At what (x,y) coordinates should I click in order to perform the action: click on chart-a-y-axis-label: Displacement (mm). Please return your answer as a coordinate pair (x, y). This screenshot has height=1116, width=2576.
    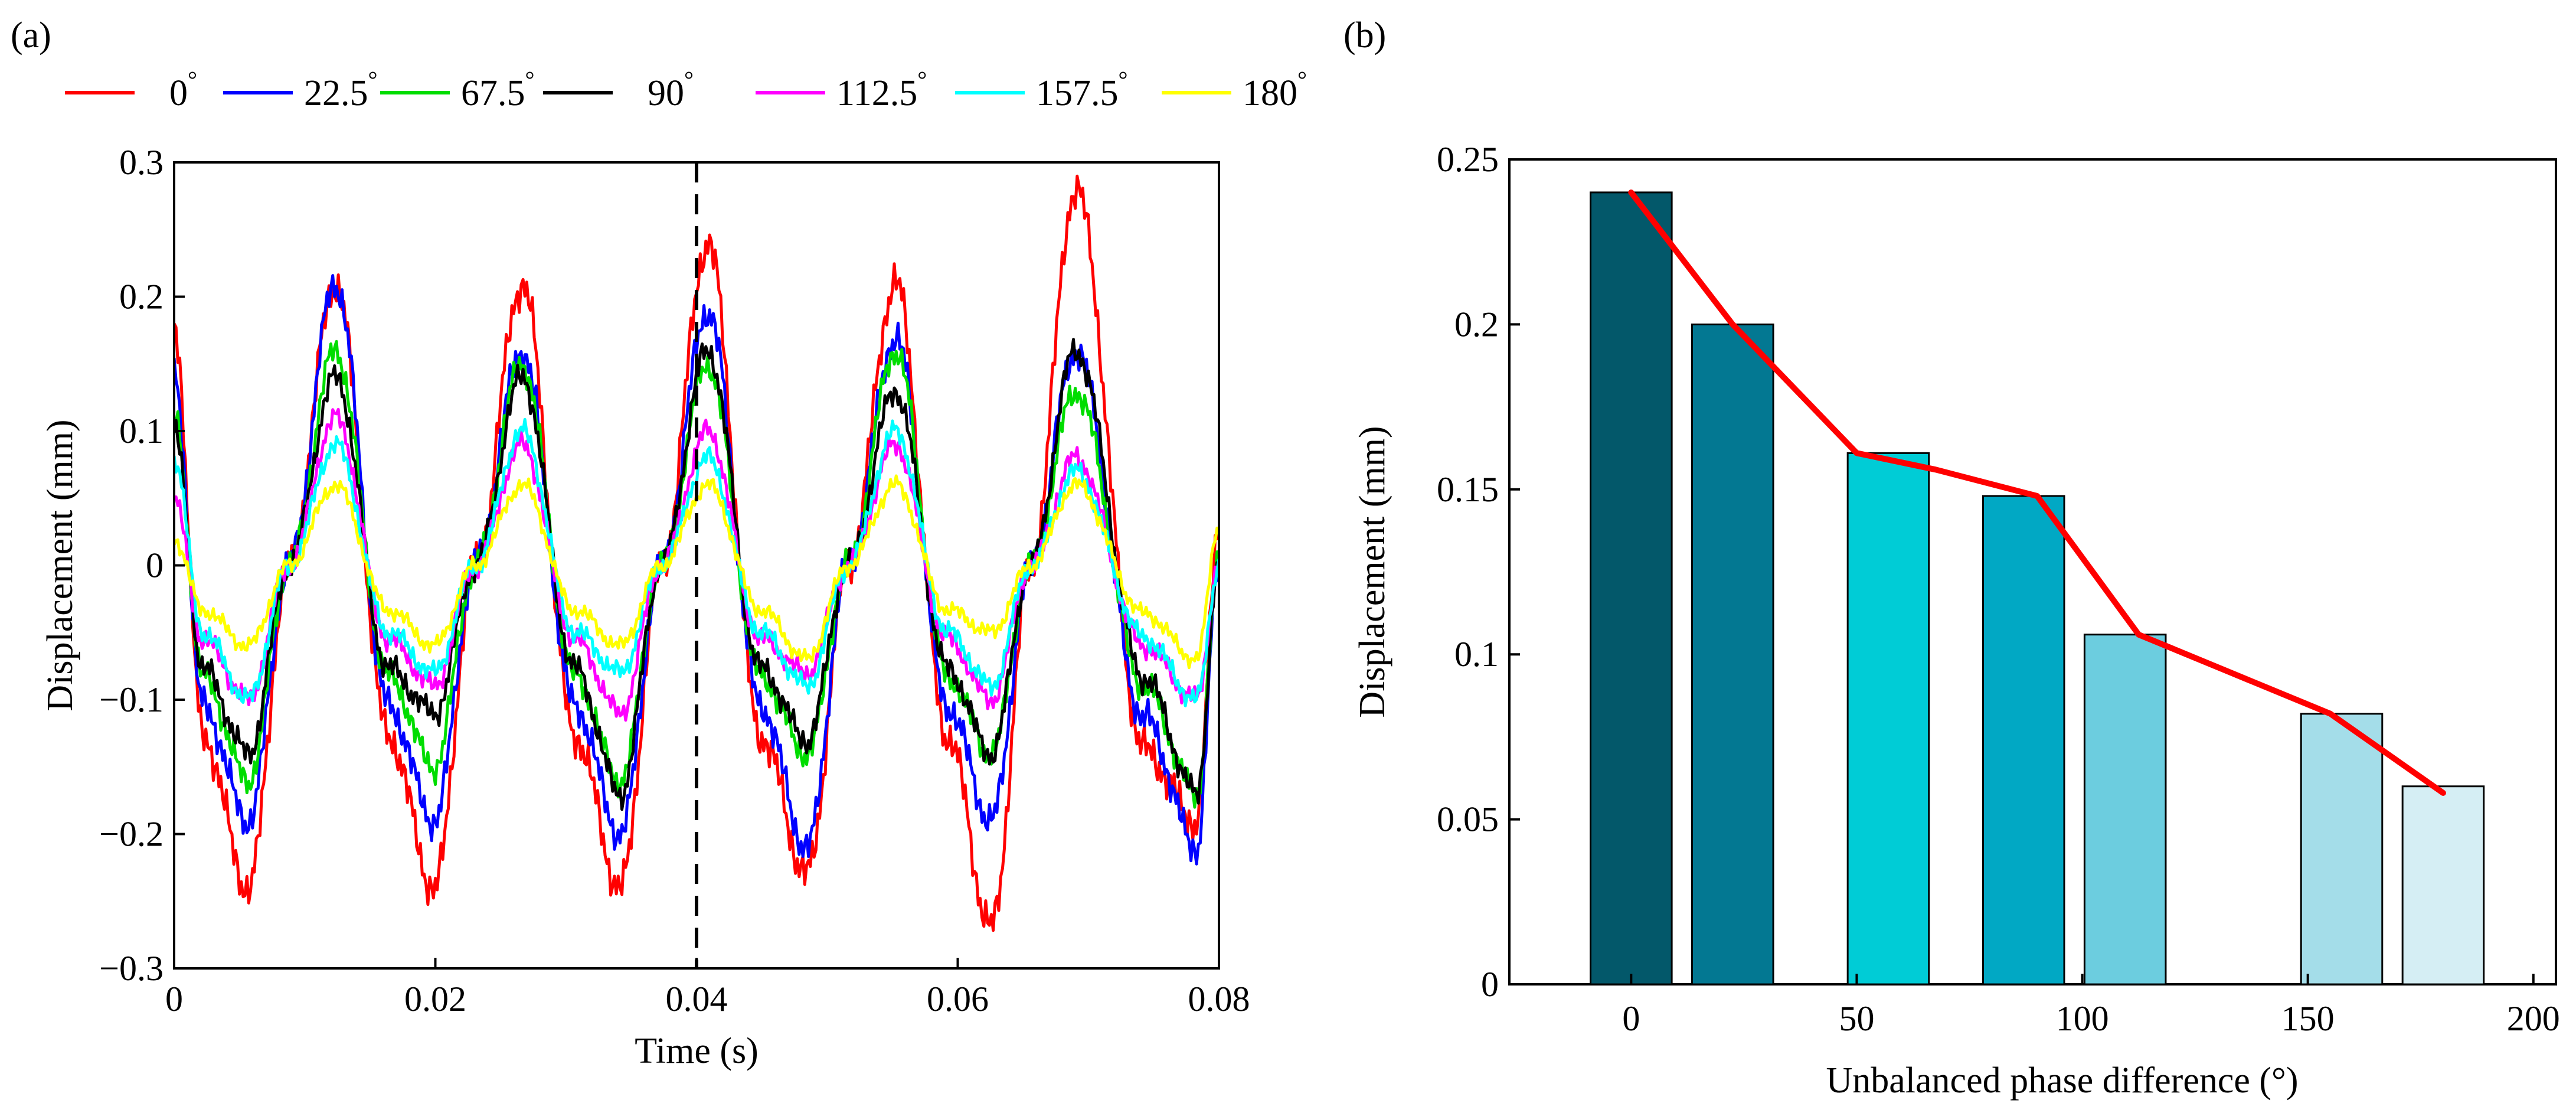
    Looking at the image, I should click on (60, 565).